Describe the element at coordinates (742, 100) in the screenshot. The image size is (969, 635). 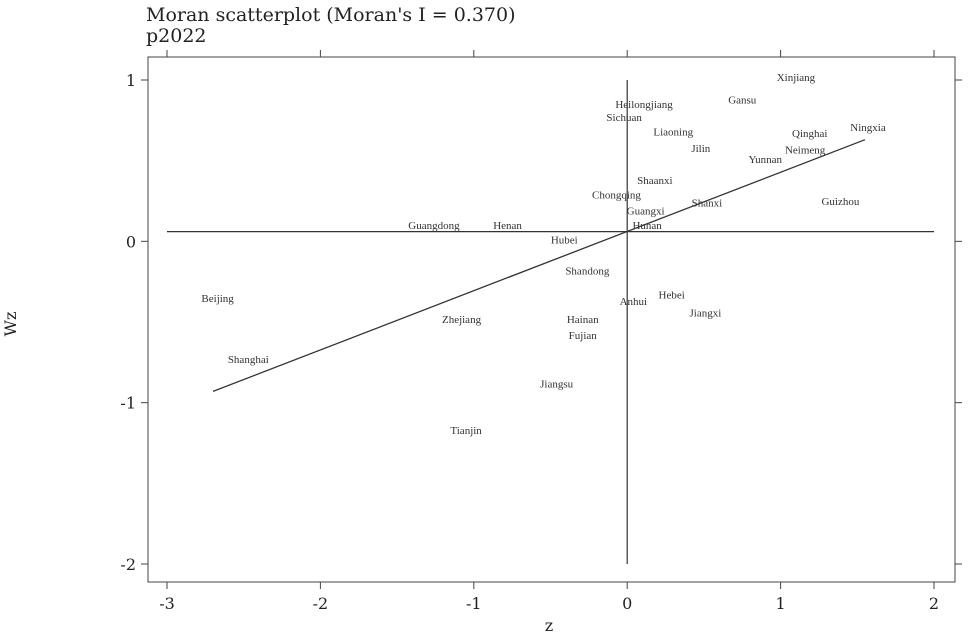
I see `point-label: Gansu` at that location.